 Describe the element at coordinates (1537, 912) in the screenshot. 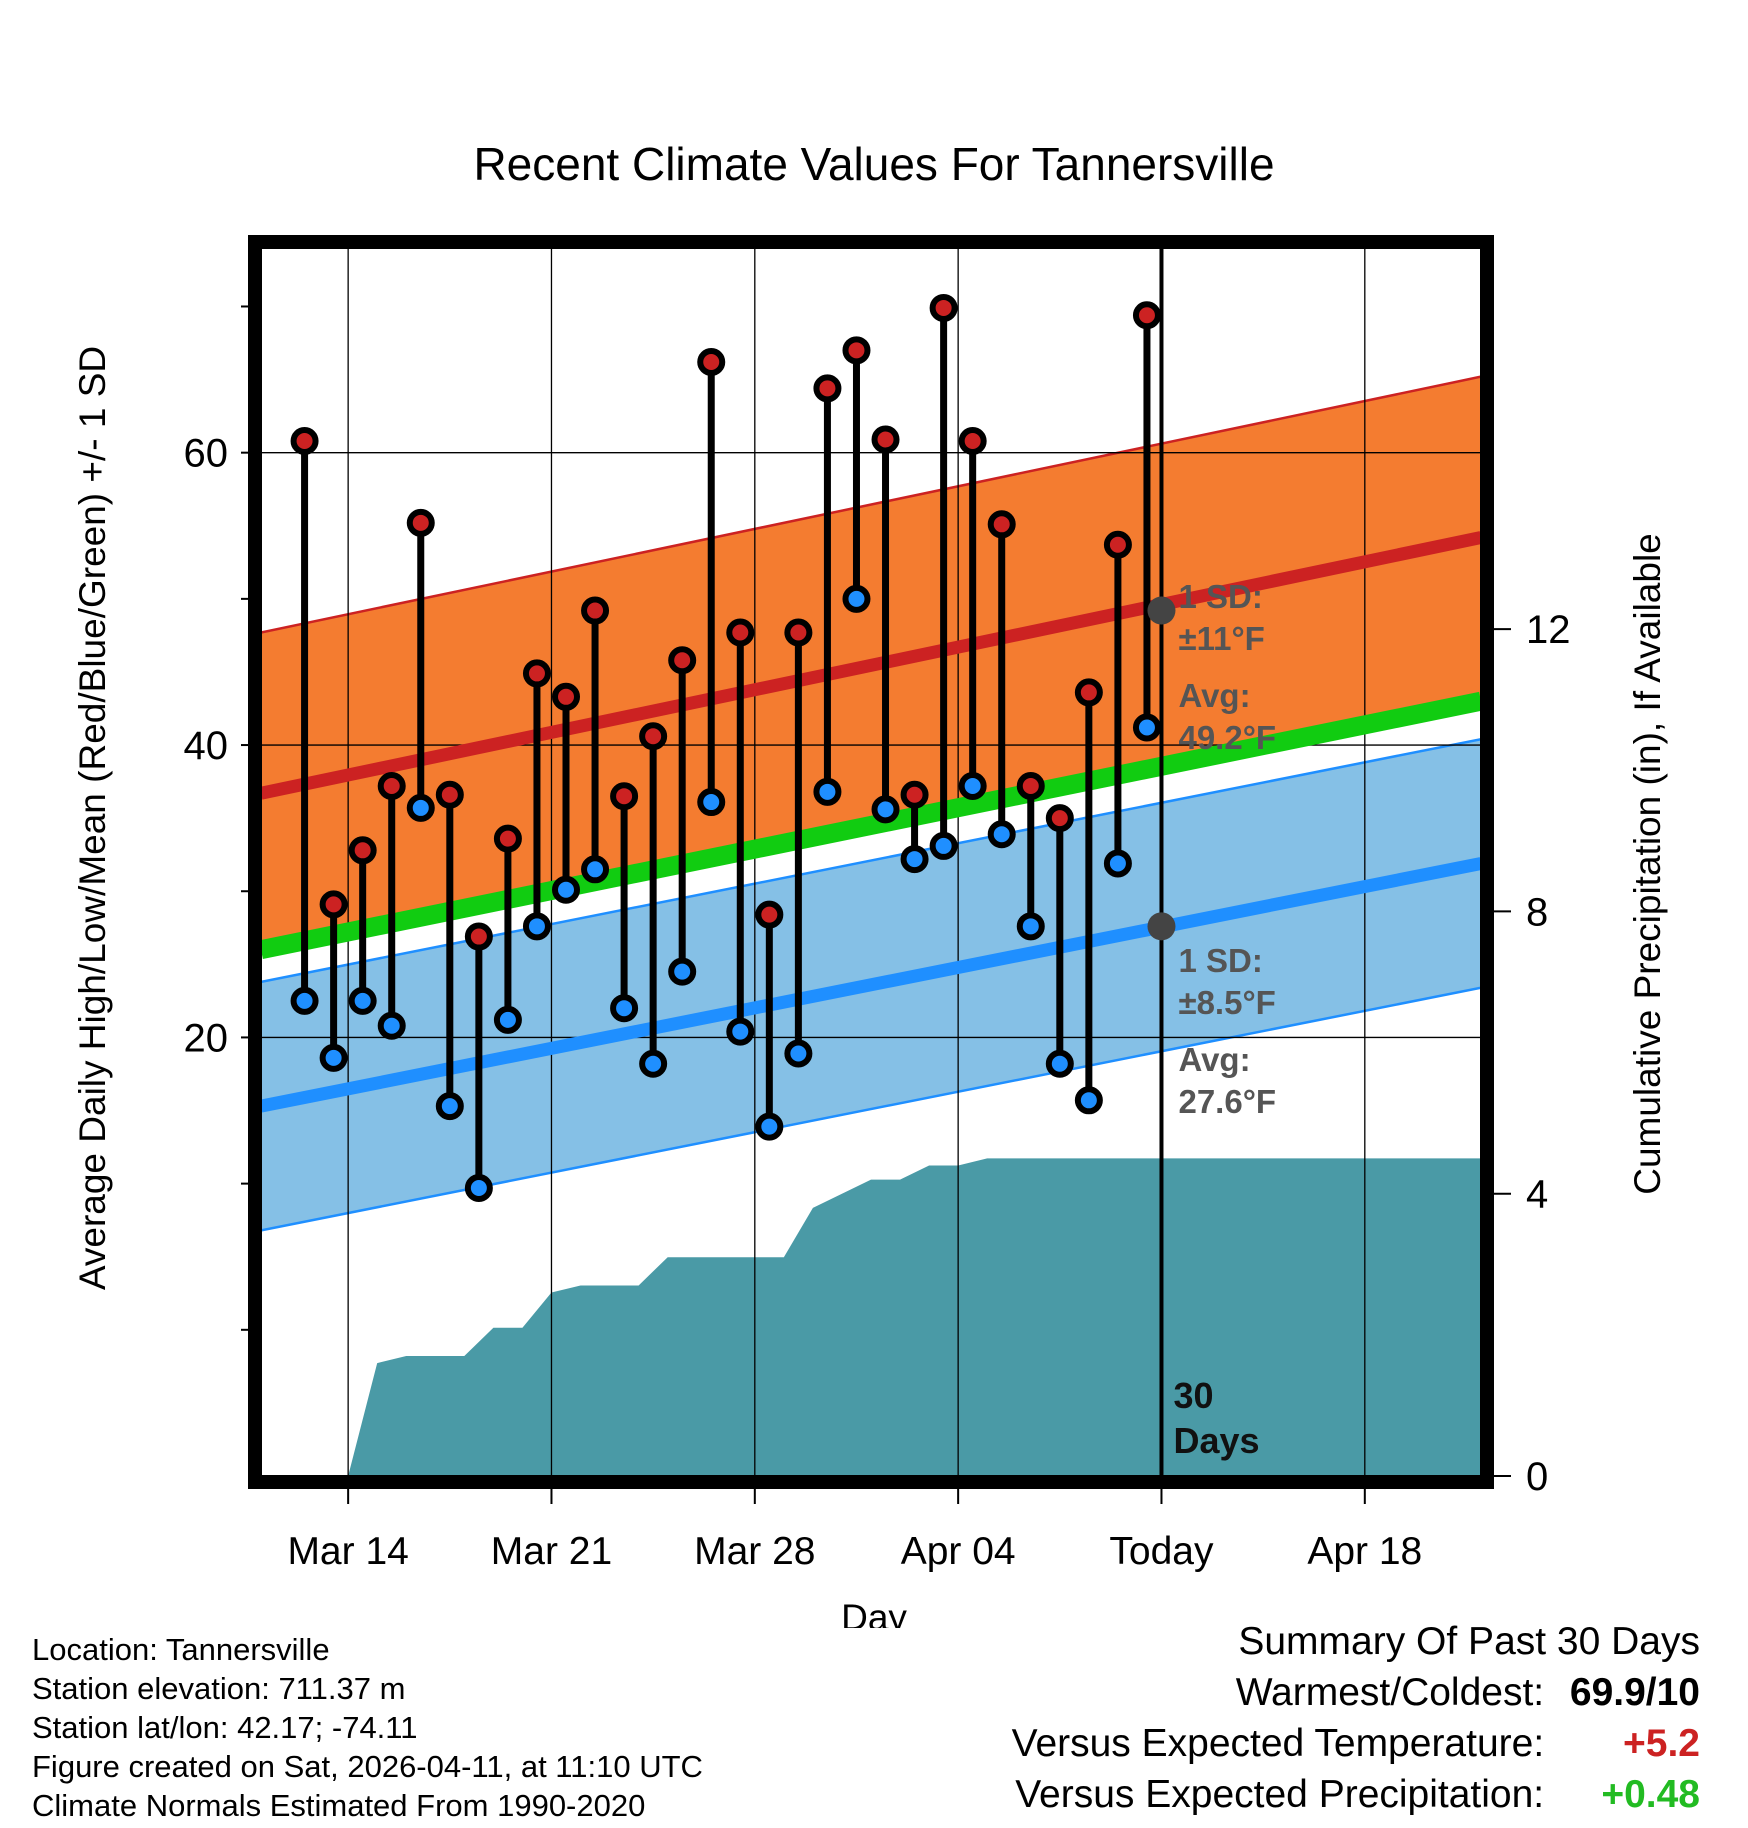

I see `y2-tick-label: 8` at that location.